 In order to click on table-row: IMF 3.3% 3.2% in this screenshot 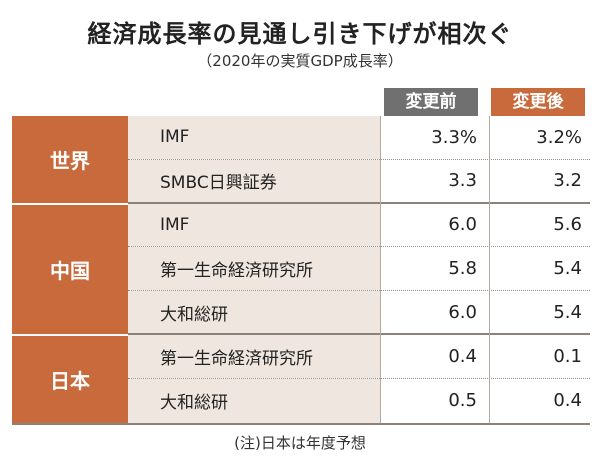, I will do `click(359, 138)`.